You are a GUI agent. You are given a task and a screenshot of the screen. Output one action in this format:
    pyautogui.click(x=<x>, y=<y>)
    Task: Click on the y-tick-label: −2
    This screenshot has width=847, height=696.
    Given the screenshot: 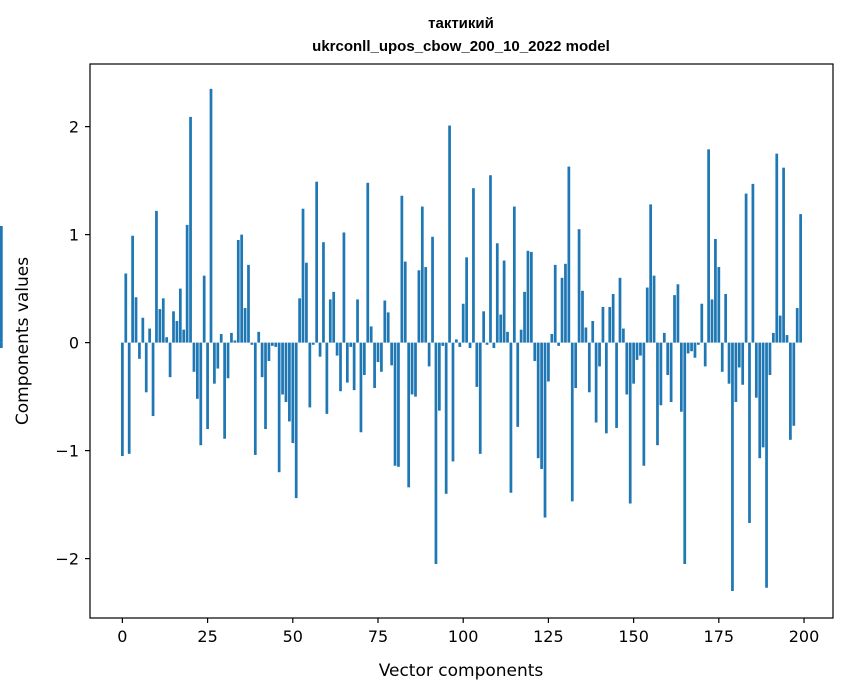 What is the action you would take?
    pyautogui.click(x=67, y=559)
    